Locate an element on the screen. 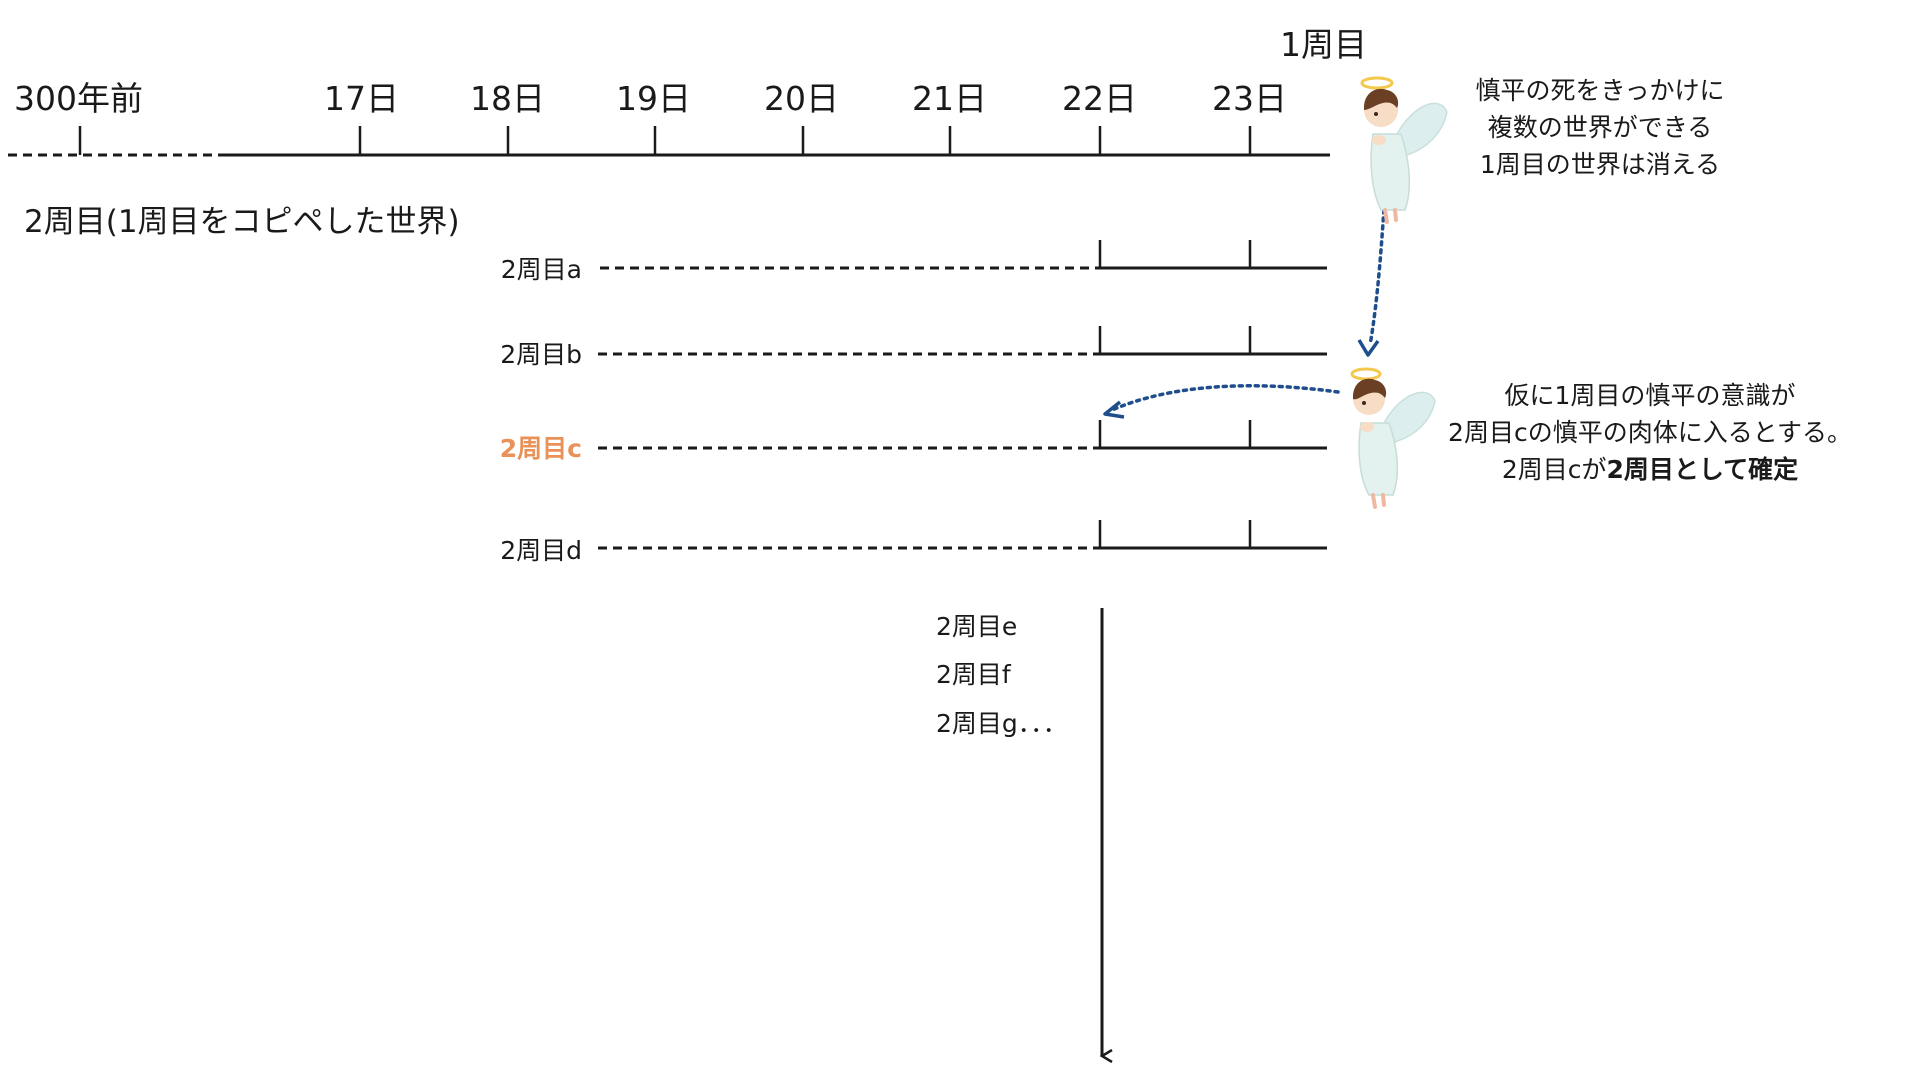 The width and height of the screenshot is (1920, 1080). dotted-arrow-down is located at coordinates (1372, 266).